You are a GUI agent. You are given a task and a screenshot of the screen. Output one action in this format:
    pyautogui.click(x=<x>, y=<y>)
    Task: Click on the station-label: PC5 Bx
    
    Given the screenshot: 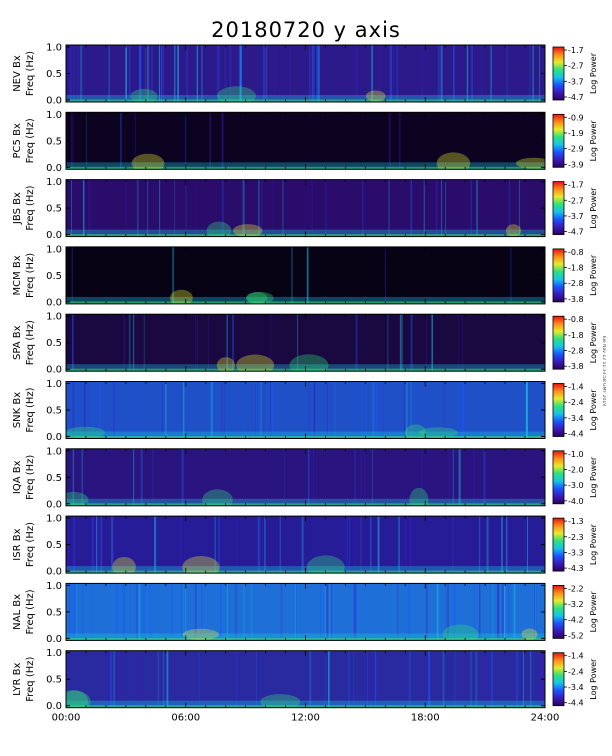 What is the action you would take?
    pyautogui.click(x=17, y=140)
    